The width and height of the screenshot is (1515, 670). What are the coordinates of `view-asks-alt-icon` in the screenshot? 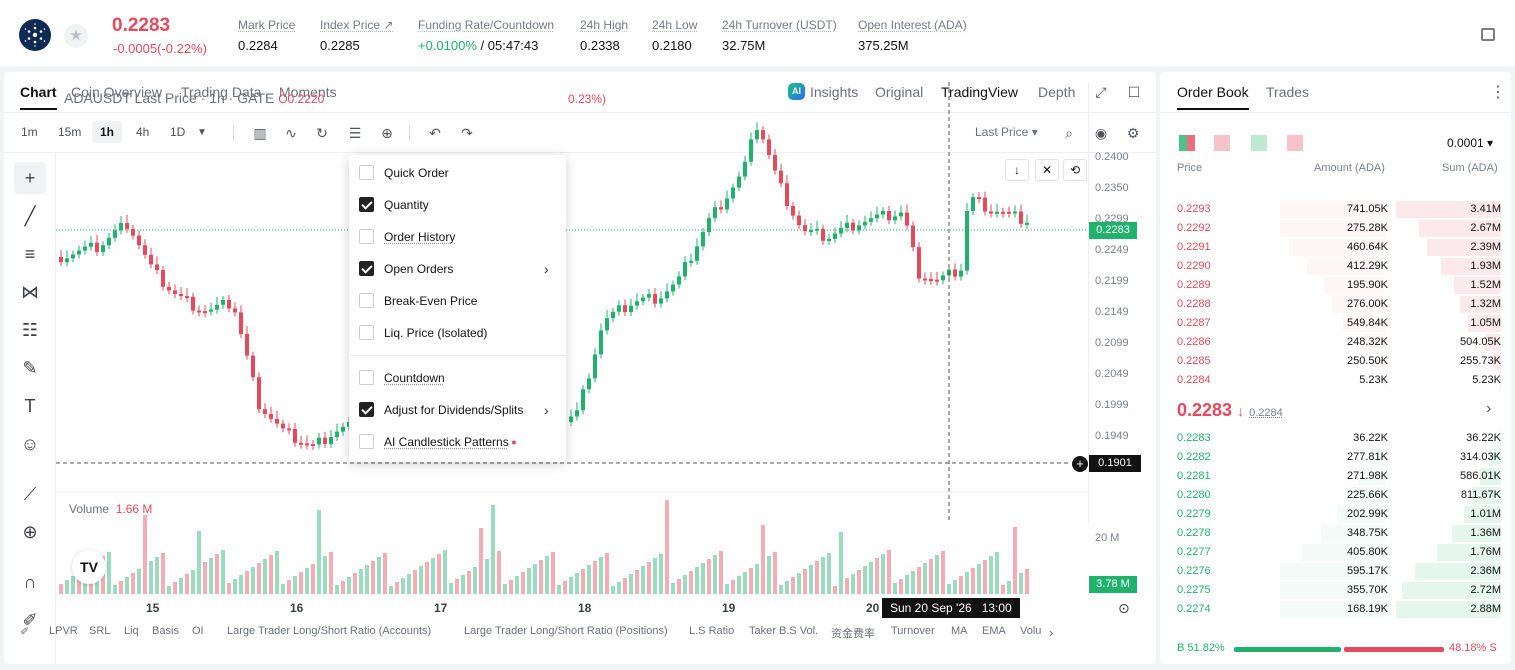 It's located at (1295, 143).